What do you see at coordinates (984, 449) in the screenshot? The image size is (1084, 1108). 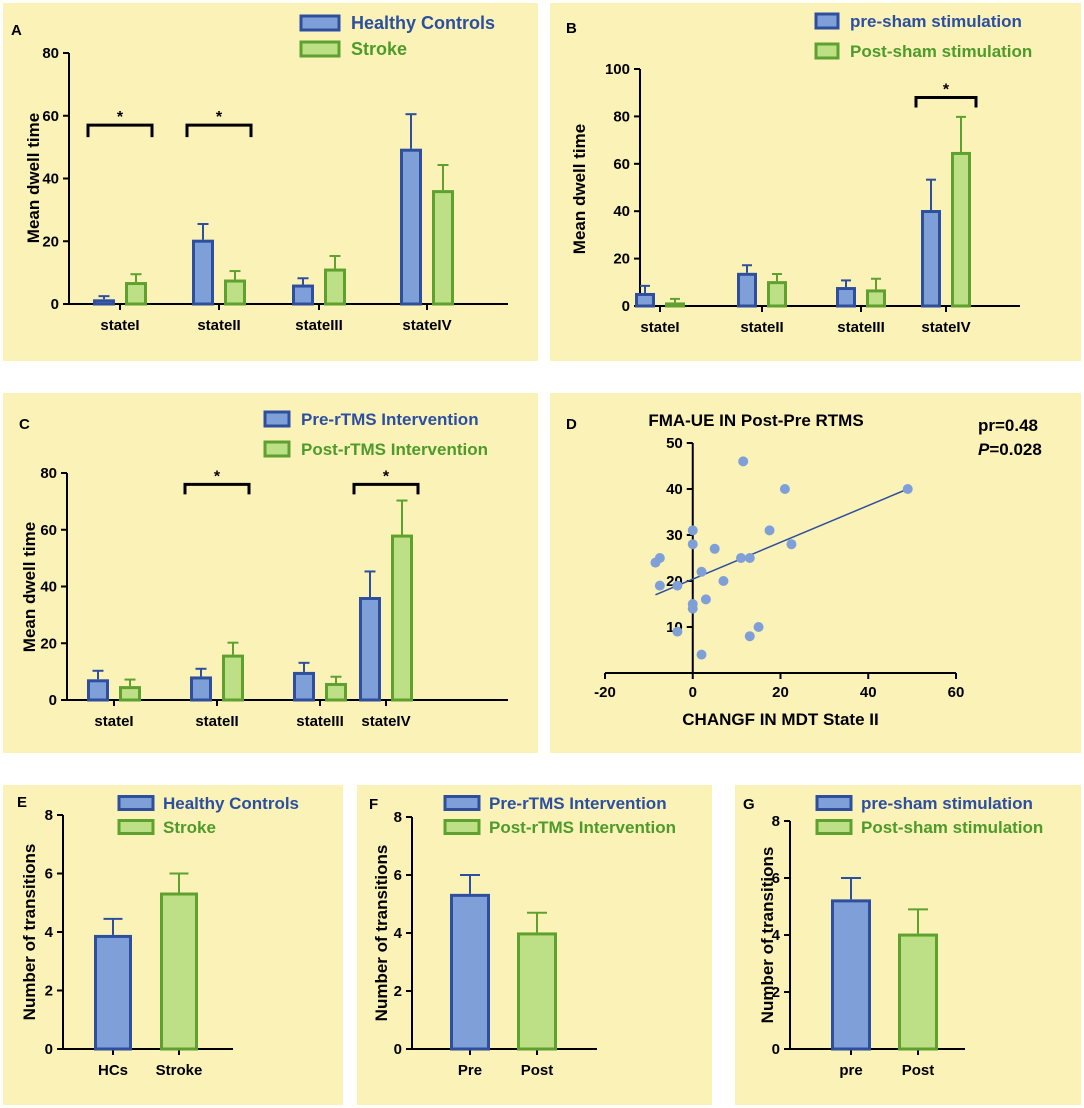 I see `stat-p-symbol: P` at bounding box center [984, 449].